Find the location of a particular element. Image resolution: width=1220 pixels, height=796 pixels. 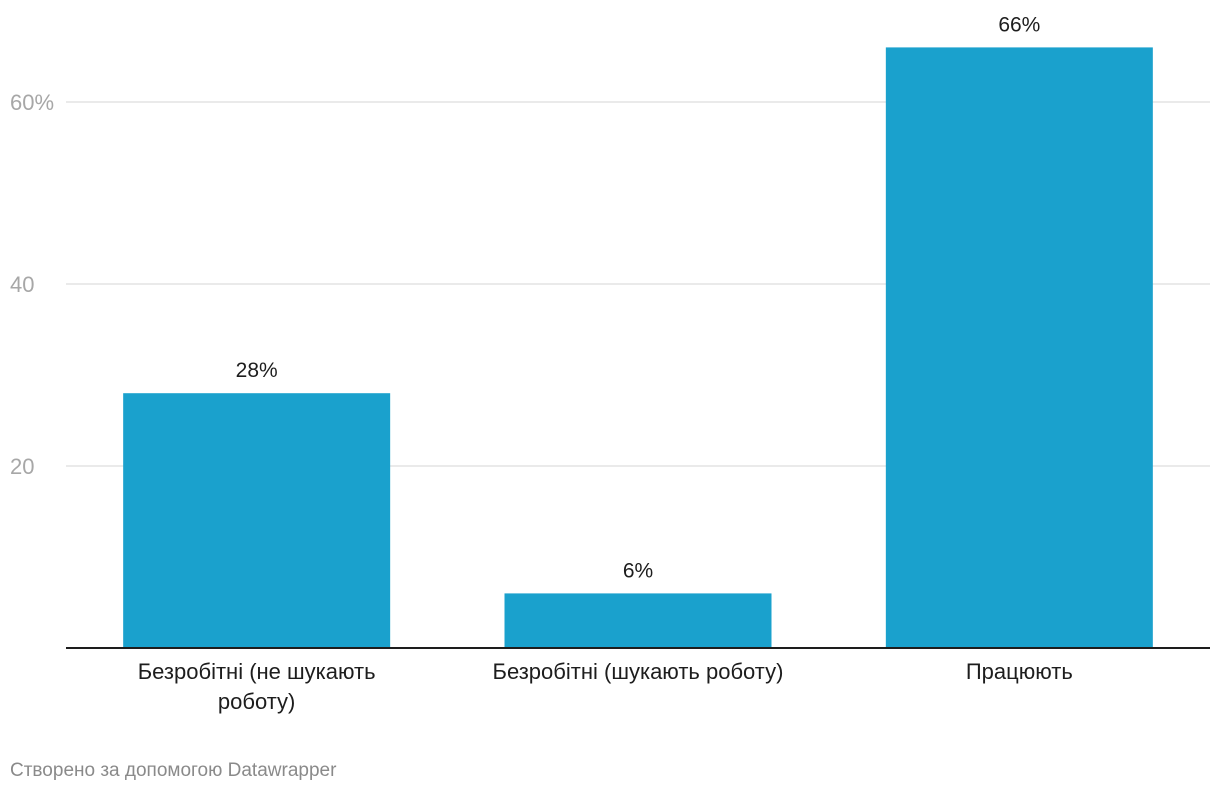

bar-value-label: 66% is located at coordinates (1019, 24).